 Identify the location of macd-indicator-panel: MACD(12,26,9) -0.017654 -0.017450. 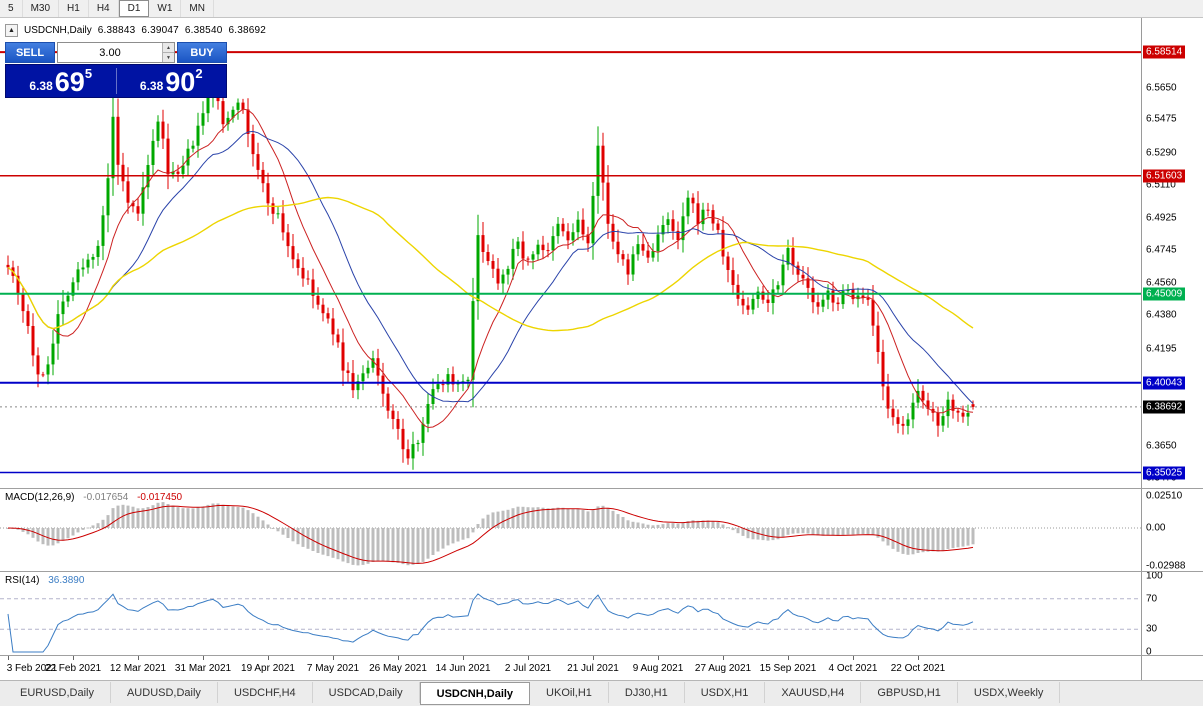
(570, 530).